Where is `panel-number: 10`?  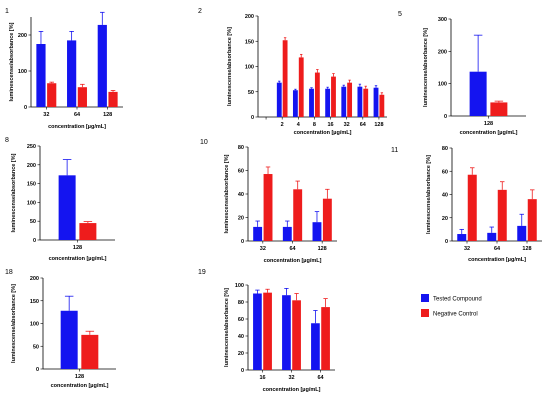
panel-number: 10 is located at coordinates (204, 142).